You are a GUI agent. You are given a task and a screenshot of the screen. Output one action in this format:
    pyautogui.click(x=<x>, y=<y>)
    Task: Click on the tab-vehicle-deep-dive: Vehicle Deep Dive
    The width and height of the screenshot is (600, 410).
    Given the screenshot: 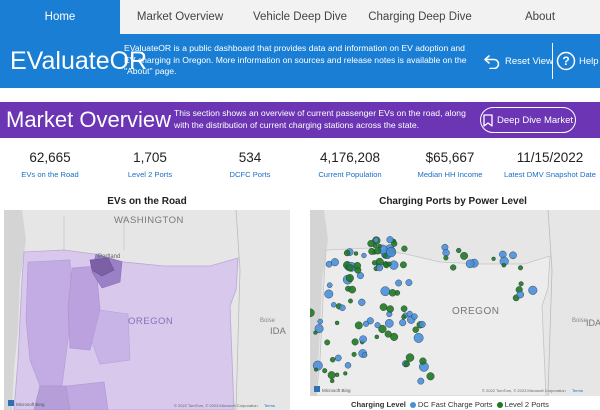 What is the action you would take?
    pyautogui.click(x=300, y=17)
    